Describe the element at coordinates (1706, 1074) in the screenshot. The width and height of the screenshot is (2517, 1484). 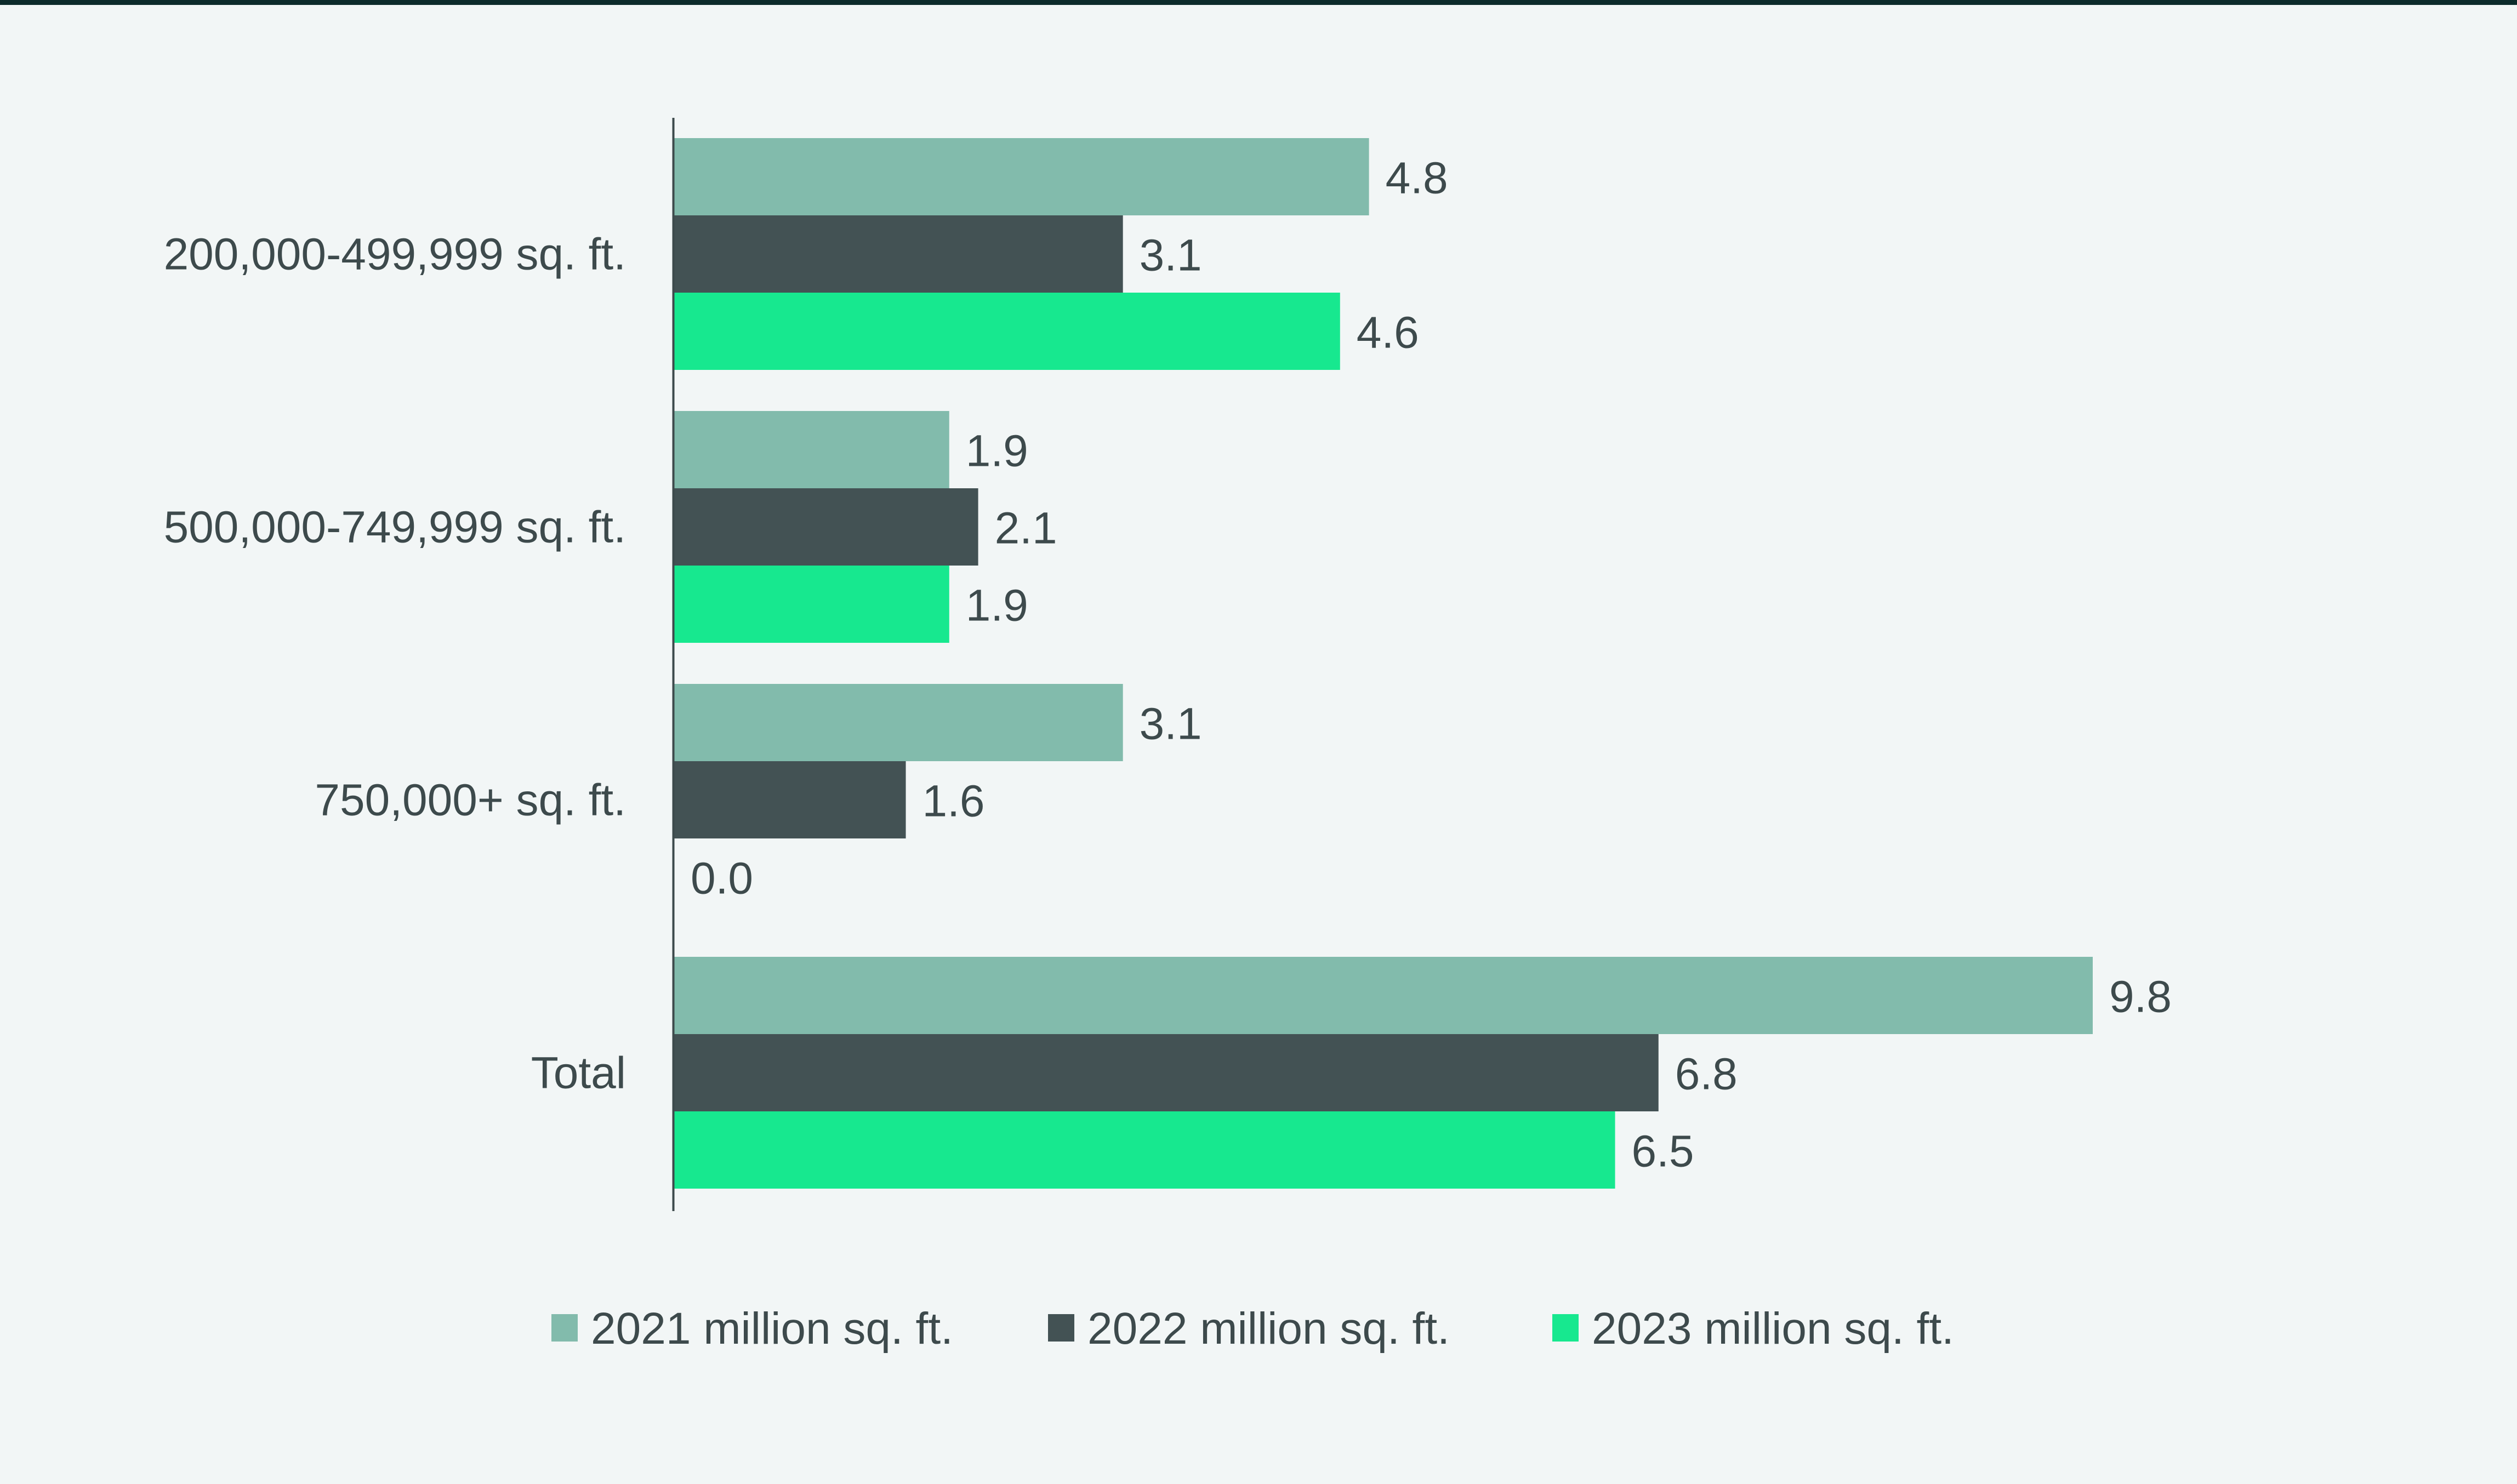
I see `data-label: 6.8` at that location.